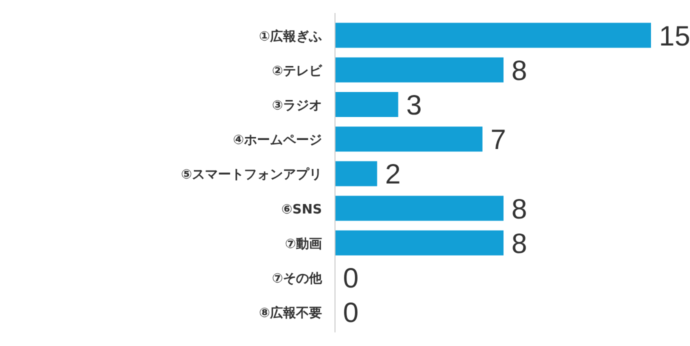  What do you see at coordinates (251, 174) in the screenshot?
I see `y-tick-label: ⑤スマートフォンアプリ` at bounding box center [251, 174].